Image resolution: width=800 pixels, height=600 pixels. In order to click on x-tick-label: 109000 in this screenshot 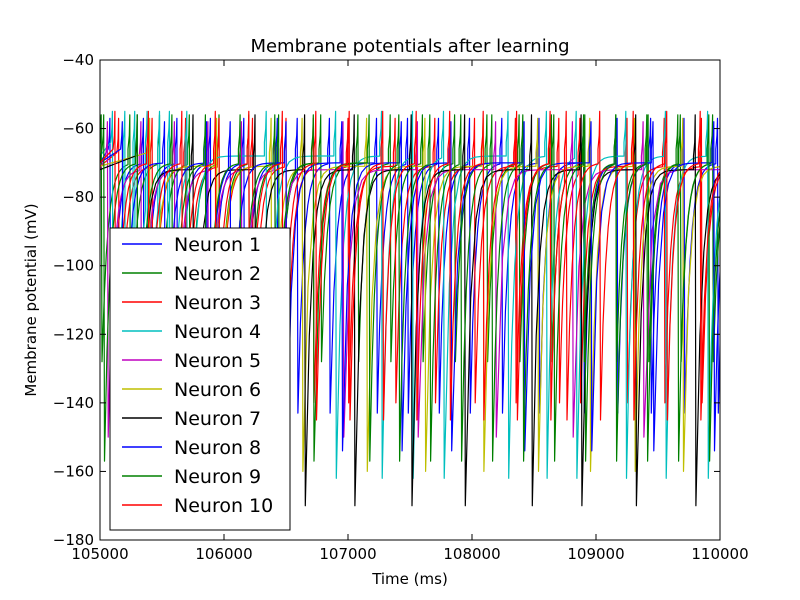, I will do `click(595, 554)`.